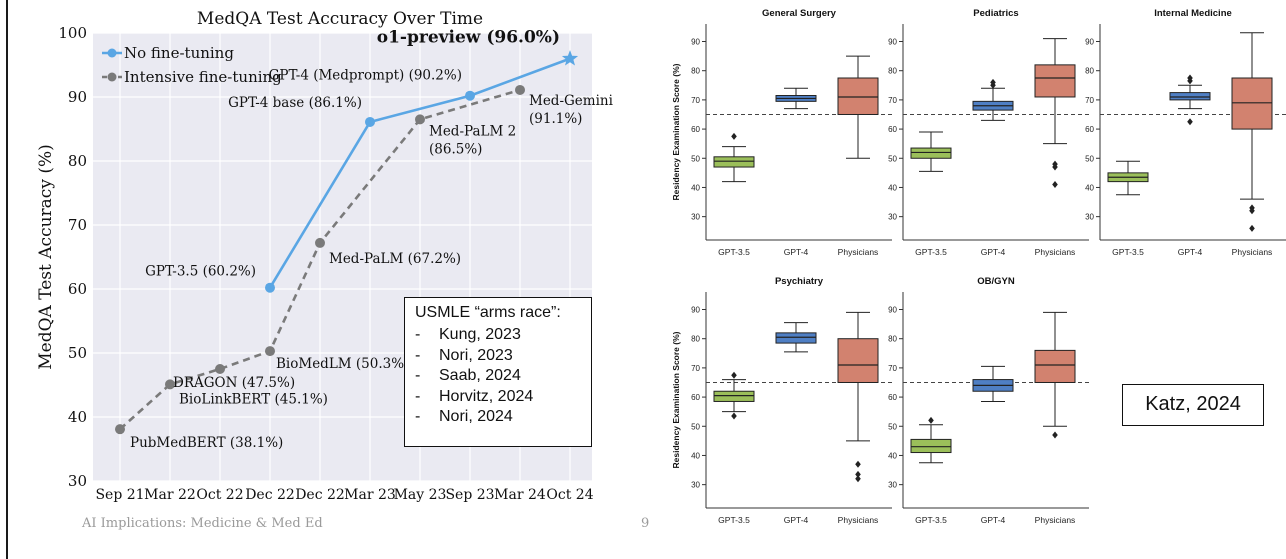 This screenshot has height=559, width=1286. I want to click on data-label: o1-preview (96.0%), so click(468, 38).